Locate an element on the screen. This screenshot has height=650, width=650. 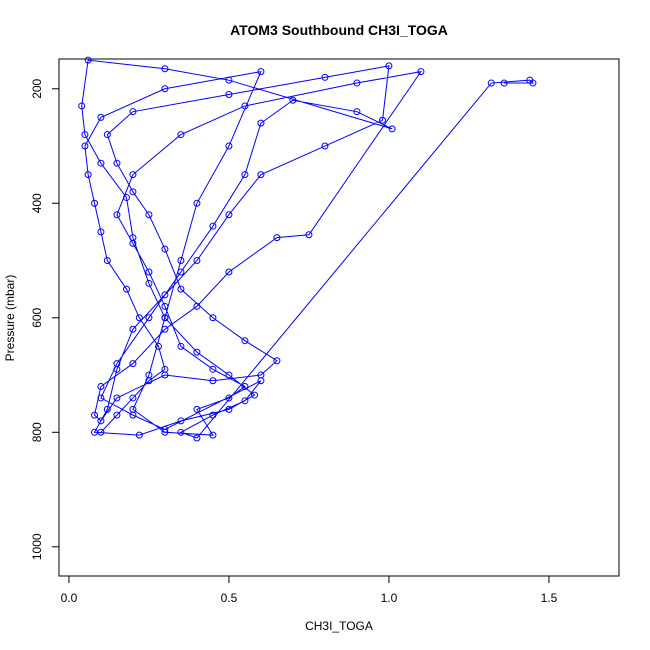
x-tick-label: 1.0 is located at coordinates (389, 598).